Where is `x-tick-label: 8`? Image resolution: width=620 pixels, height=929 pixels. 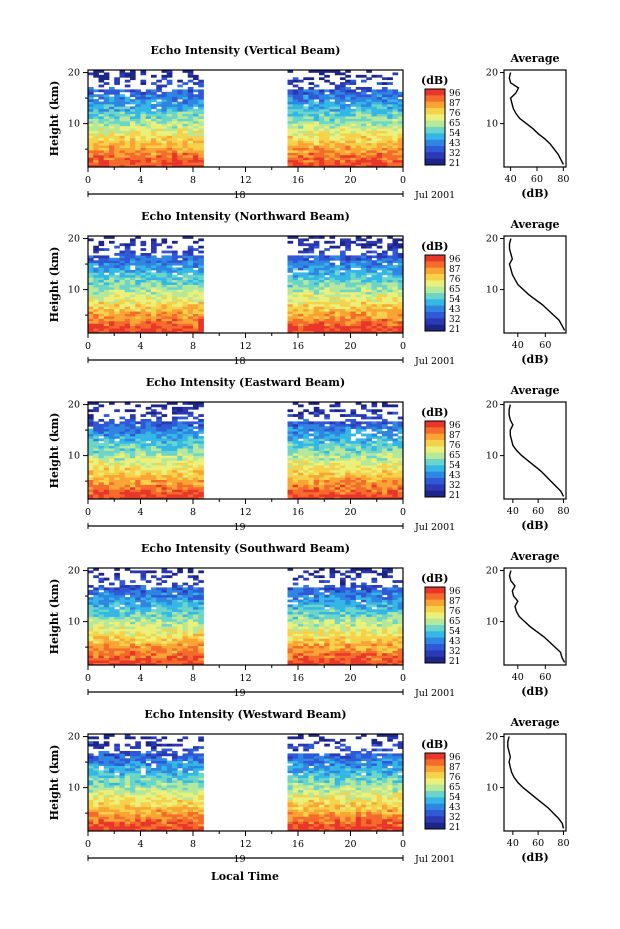
x-tick-label: 8 is located at coordinates (193, 180).